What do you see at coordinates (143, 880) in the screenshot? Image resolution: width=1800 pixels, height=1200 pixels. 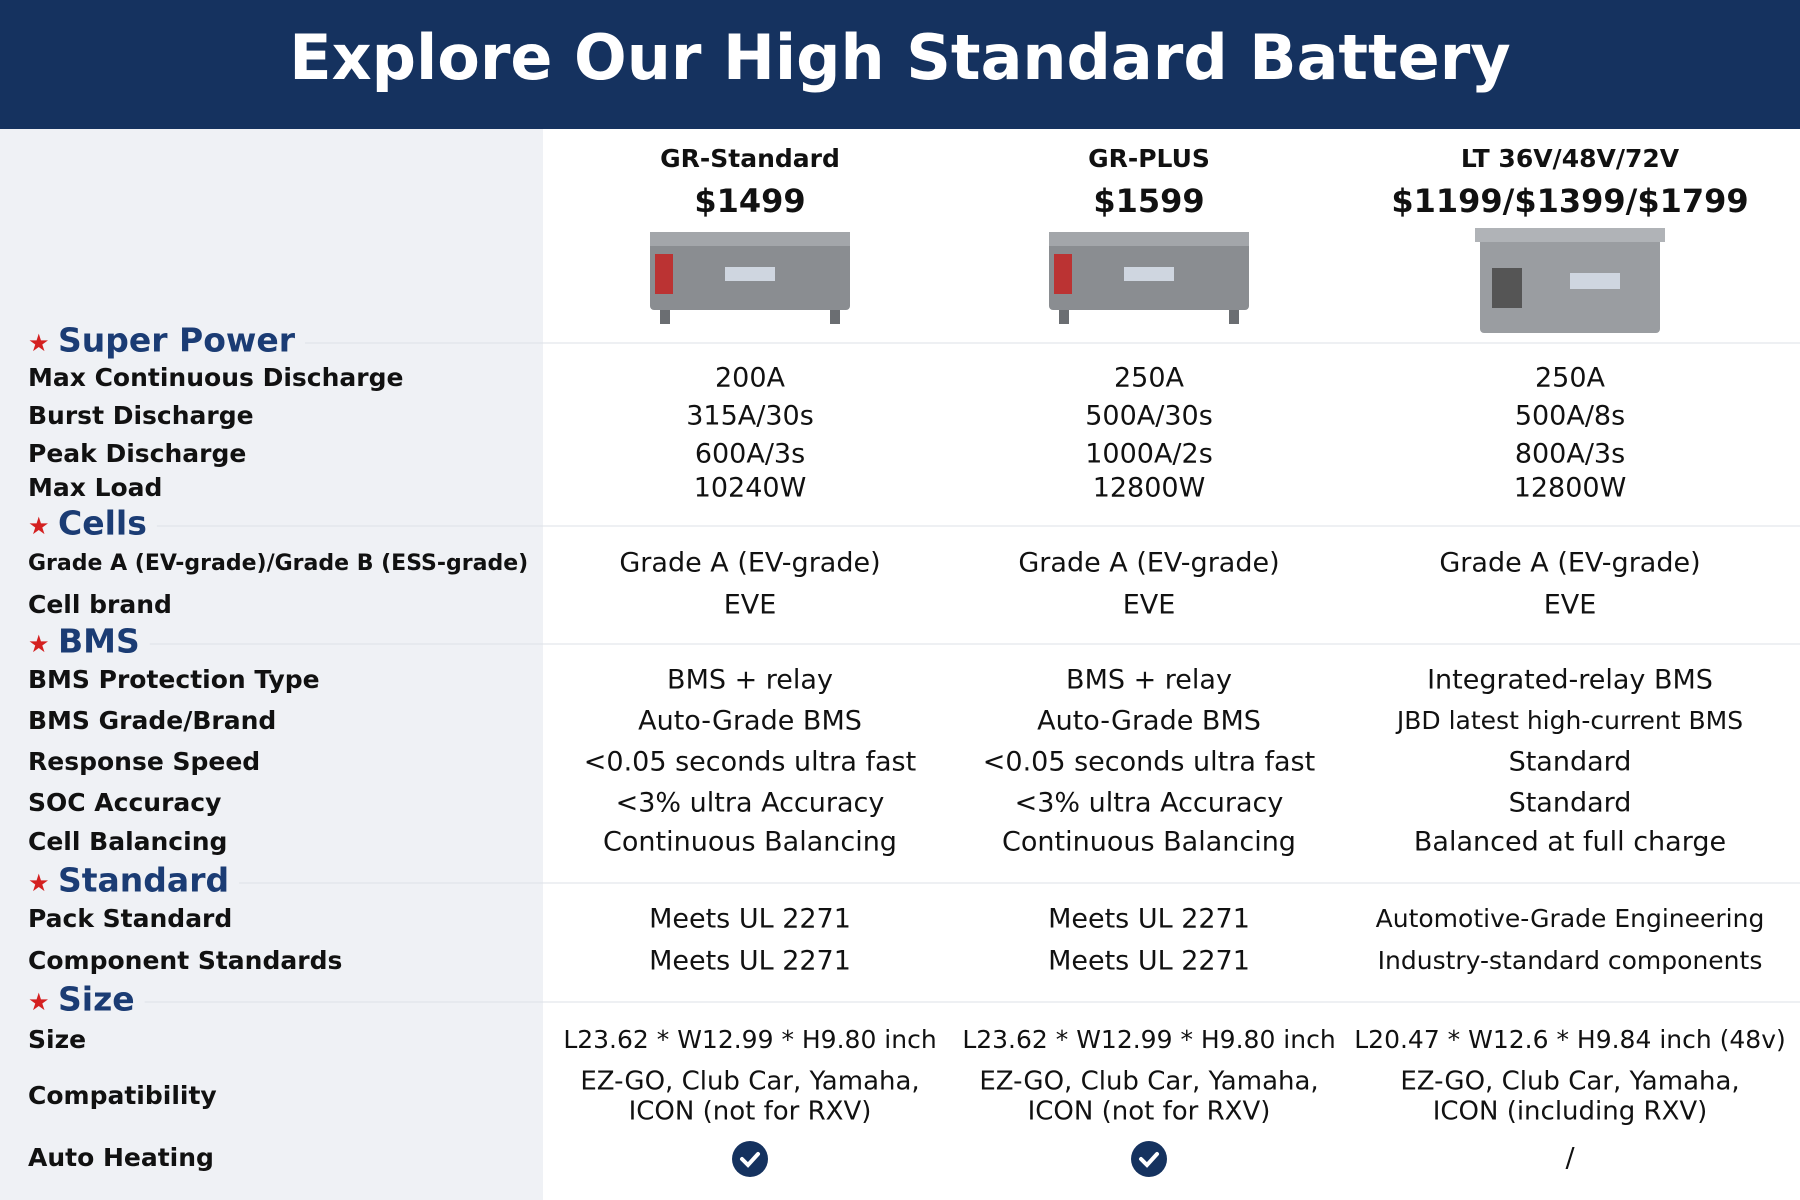 I see `section-title: Standard` at bounding box center [143, 880].